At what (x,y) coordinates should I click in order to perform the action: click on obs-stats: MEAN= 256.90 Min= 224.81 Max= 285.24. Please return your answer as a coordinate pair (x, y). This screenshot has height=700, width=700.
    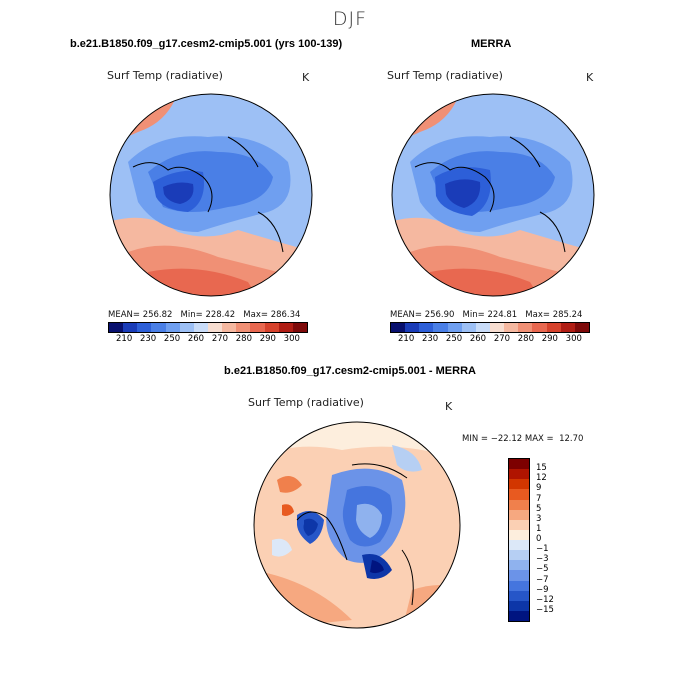
    Looking at the image, I should click on (486, 315).